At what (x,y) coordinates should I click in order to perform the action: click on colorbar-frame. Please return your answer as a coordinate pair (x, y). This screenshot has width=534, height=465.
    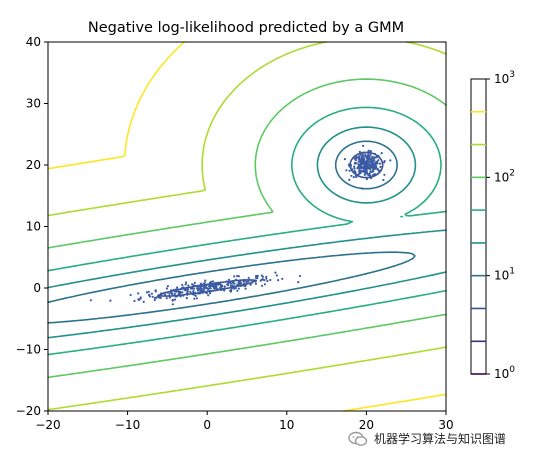
    Looking at the image, I should click on (478, 226).